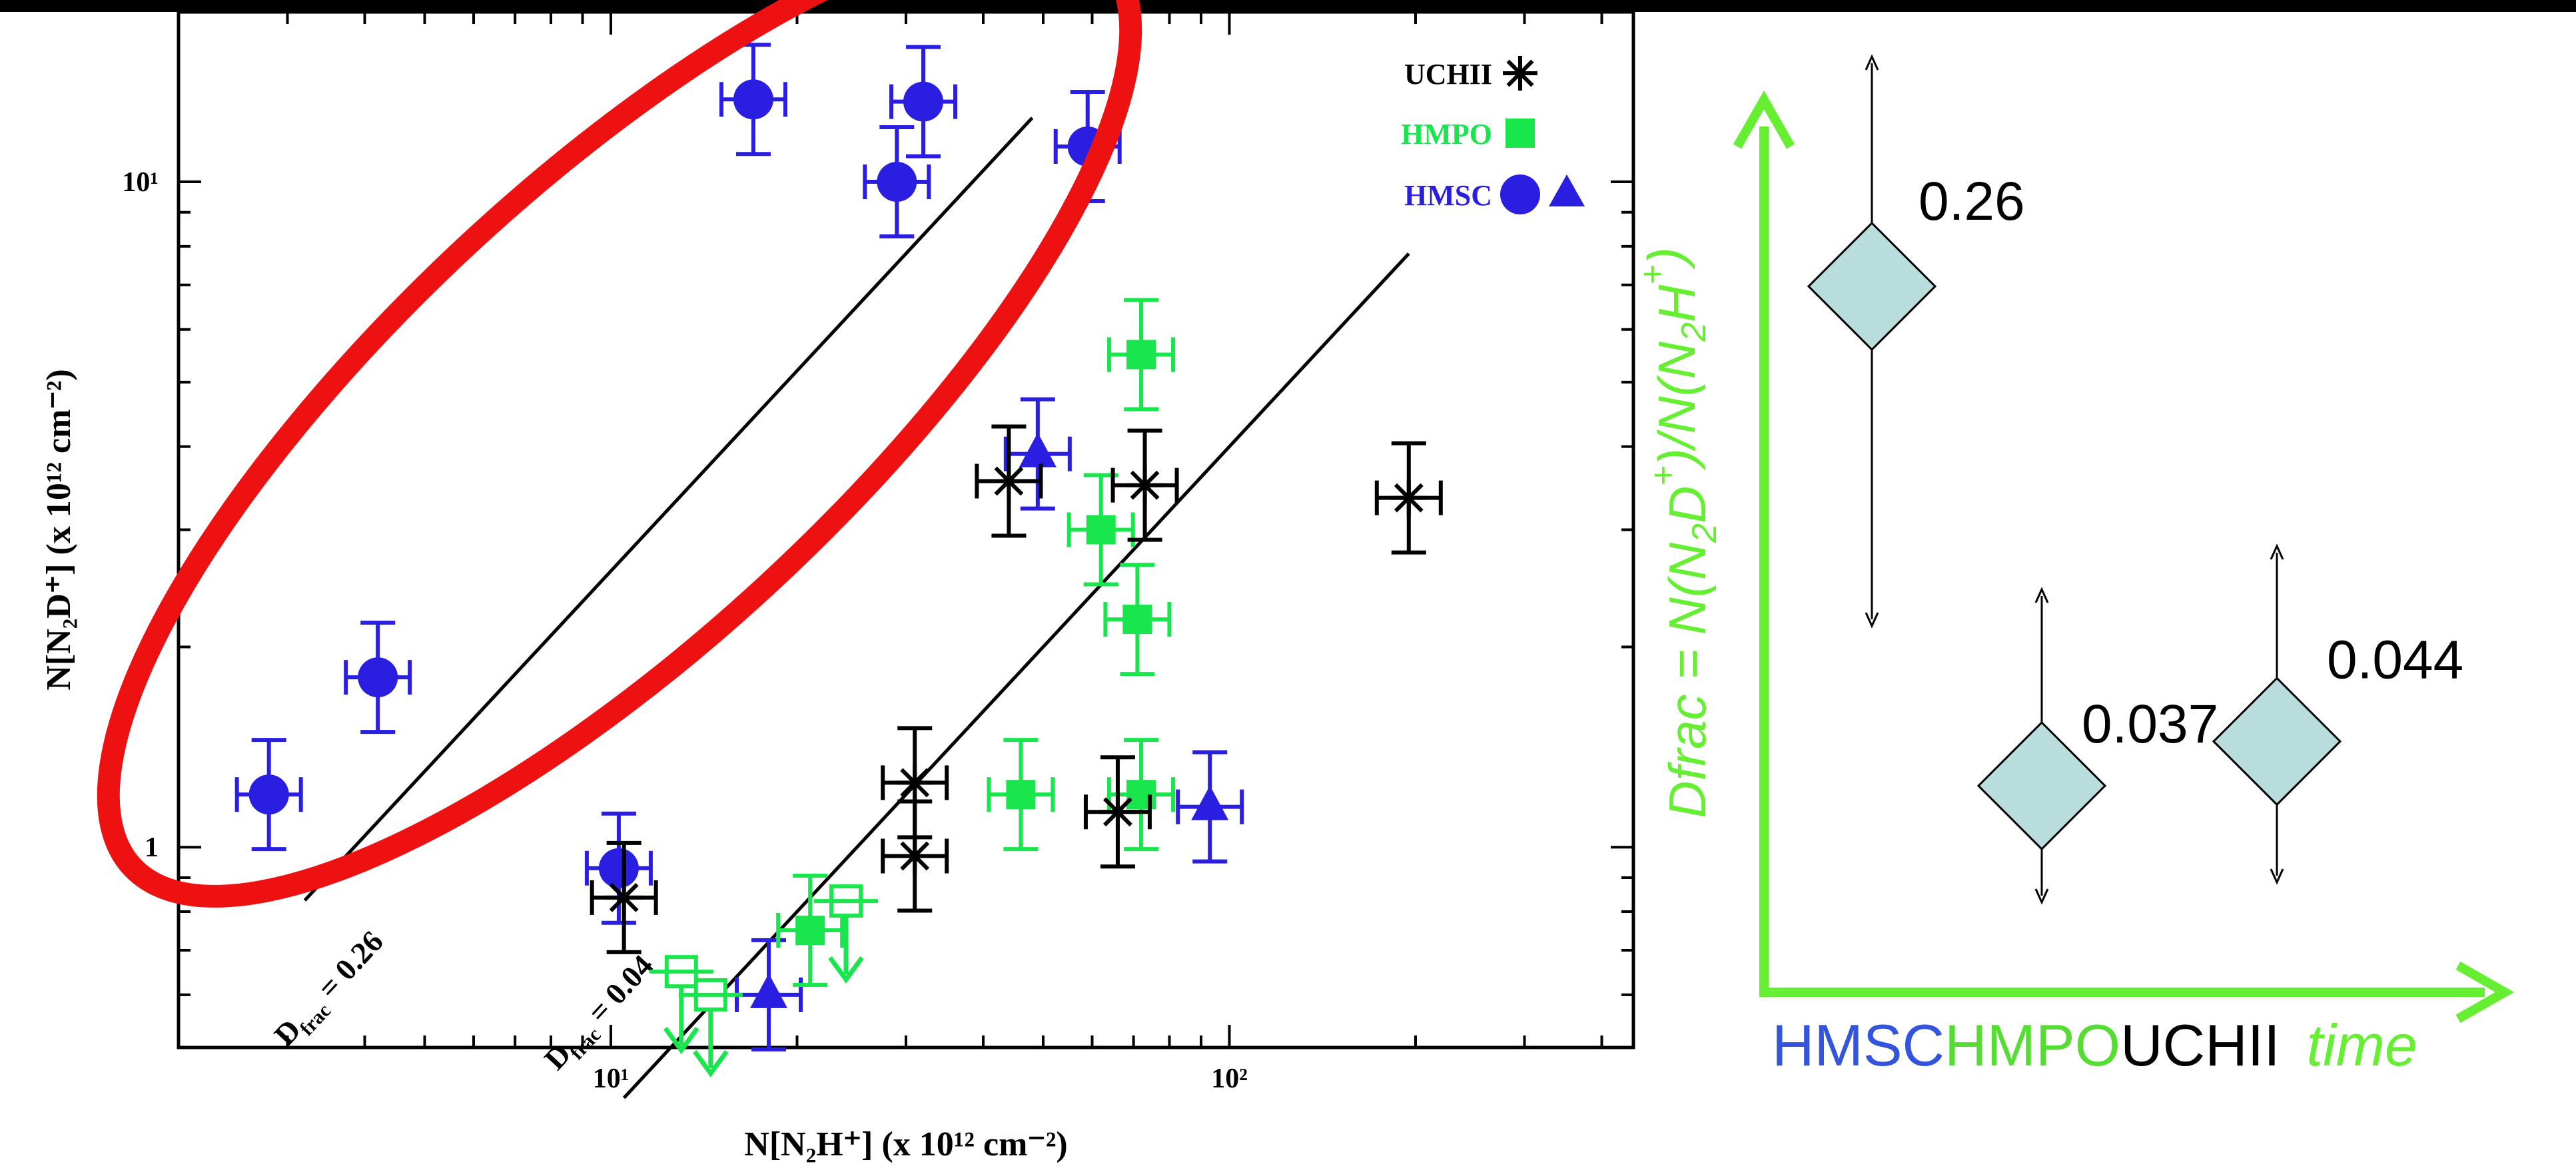 This screenshot has height=1176, width=2576. What do you see at coordinates (1493, 135) in the screenshot?
I see `legend: UCHII HMPO HMSC` at bounding box center [1493, 135].